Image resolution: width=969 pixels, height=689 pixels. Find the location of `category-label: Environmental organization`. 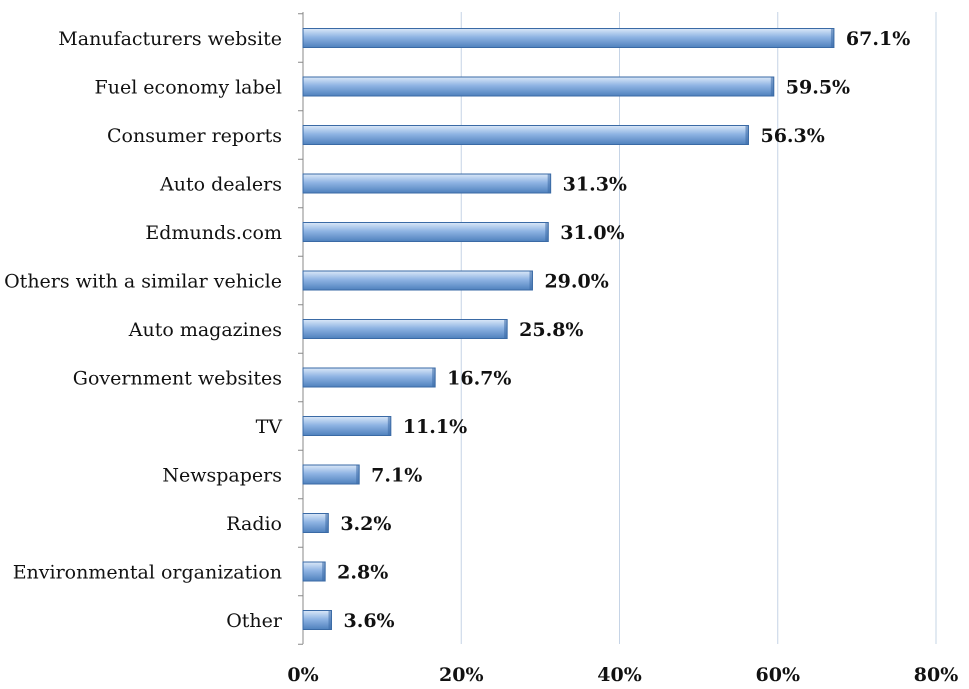

category-label: Environmental organization is located at coordinates (147, 573).